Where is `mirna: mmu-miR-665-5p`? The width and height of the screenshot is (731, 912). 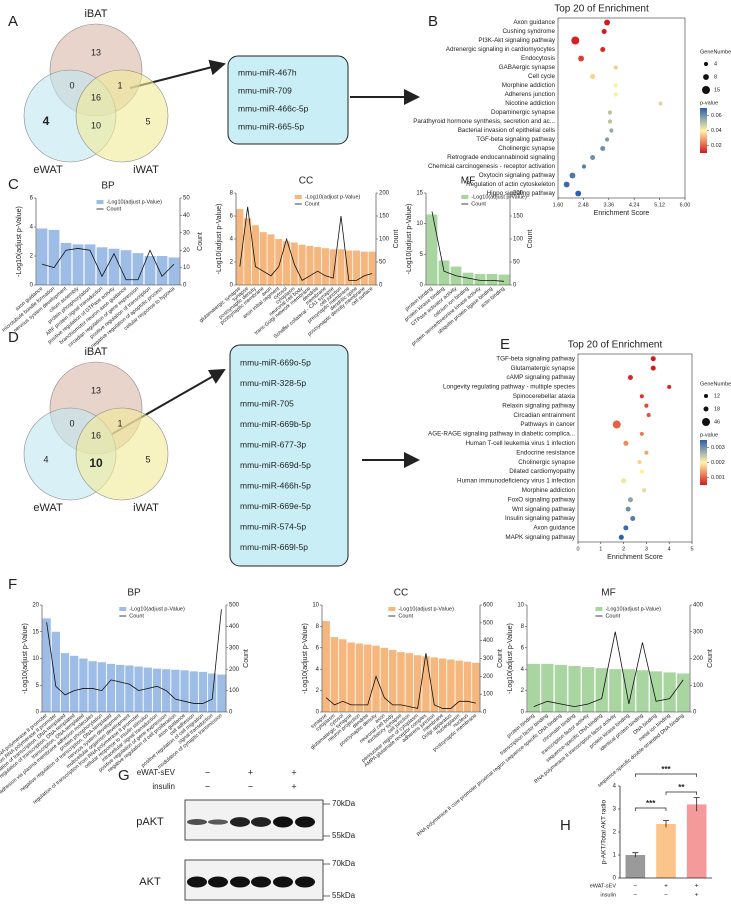
mirna: mmu-miR-665-5p is located at coordinates (271, 126).